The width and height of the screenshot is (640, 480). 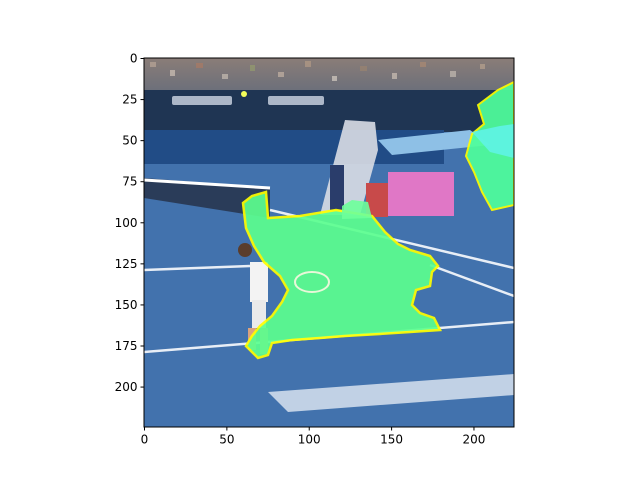 I want to click on x-tick-label: 100, so click(x=309, y=440).